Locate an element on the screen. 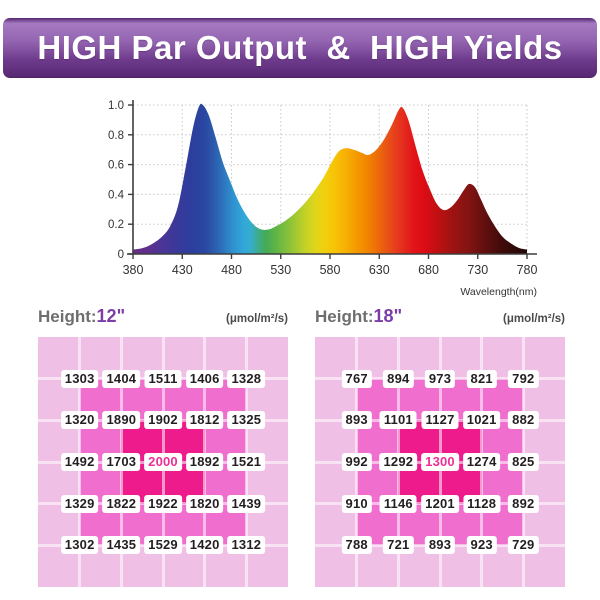 The height and width of the screenshot is (600, 600). ppfd-value-badge: 767 is located at coordinates (356, 378).